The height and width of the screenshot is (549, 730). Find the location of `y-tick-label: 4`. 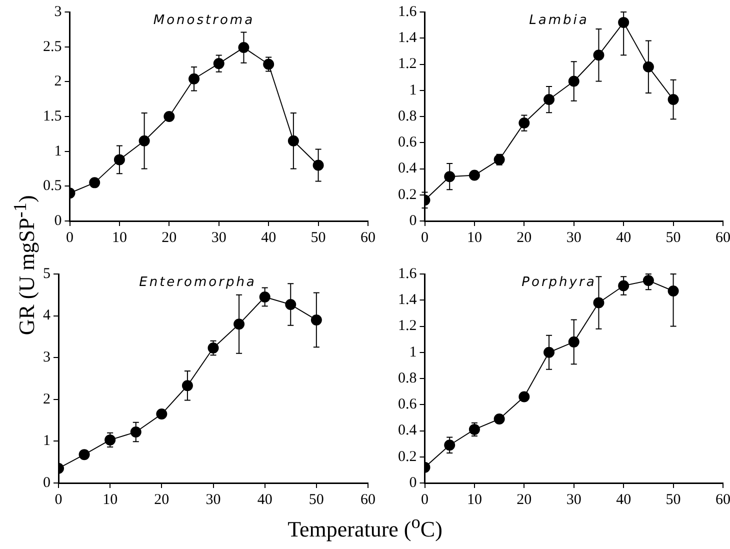

y-tick-label: 4 is located at coordinates (47, 316).